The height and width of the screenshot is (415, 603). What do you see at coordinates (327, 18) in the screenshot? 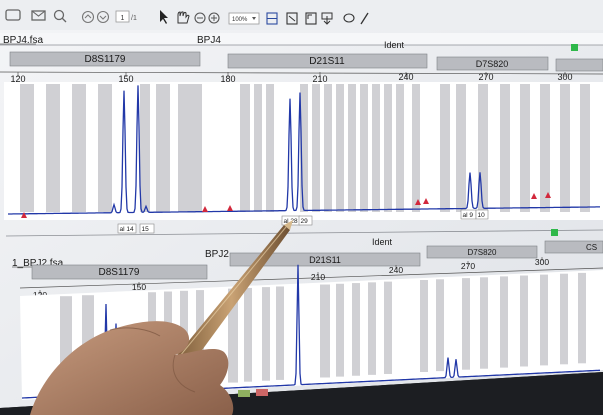
I see `download-icon` at bounding box center [327, 18].